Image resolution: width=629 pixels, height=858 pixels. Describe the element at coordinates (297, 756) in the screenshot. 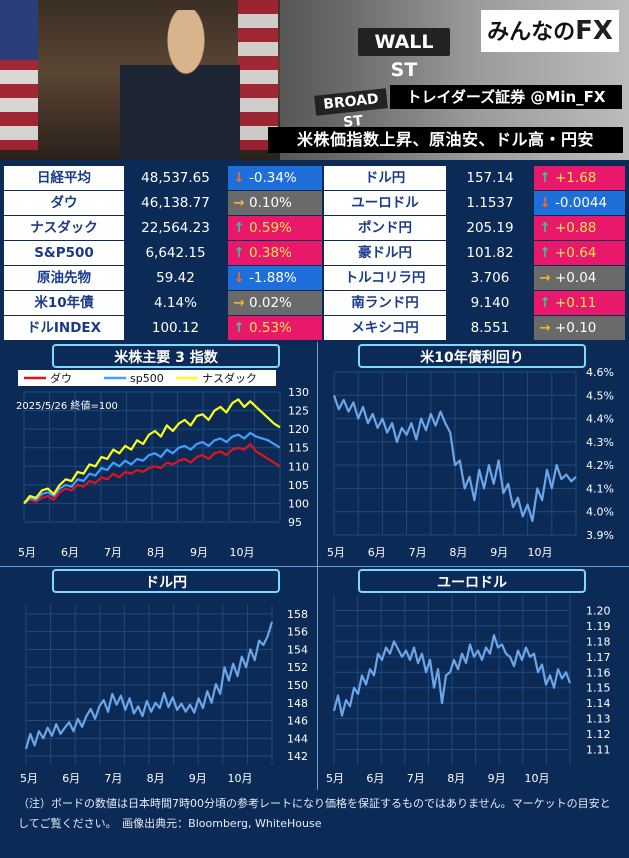

I see `y-tick-label: 142` at that location.